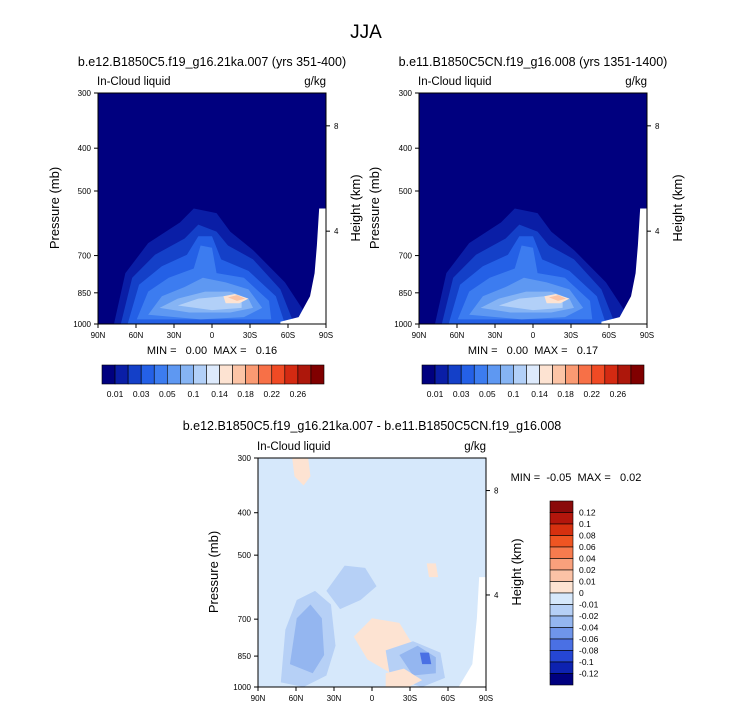 Image resolution: width=733 pixels, height=712 pixels. Describe the element at coordinates (475, 447) in the screenshot. I see `panel-3-units-label: g/kg` at that location.